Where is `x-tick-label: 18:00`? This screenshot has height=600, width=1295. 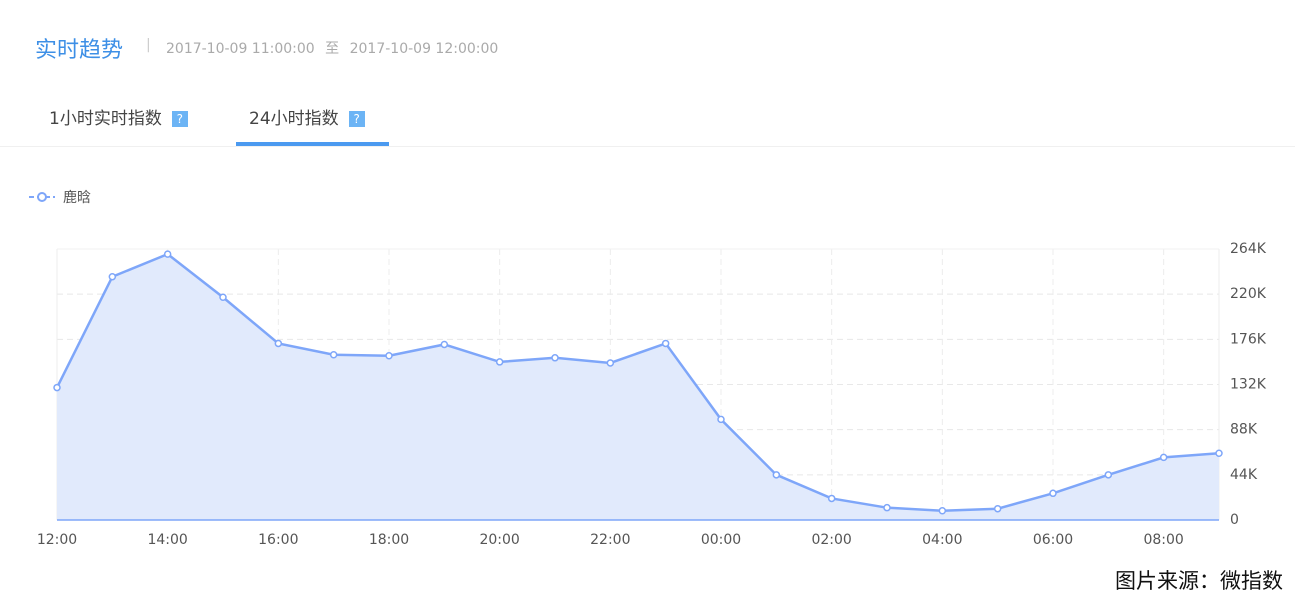 x-tick-label: 18:00 is located at coordinates (389, 540).